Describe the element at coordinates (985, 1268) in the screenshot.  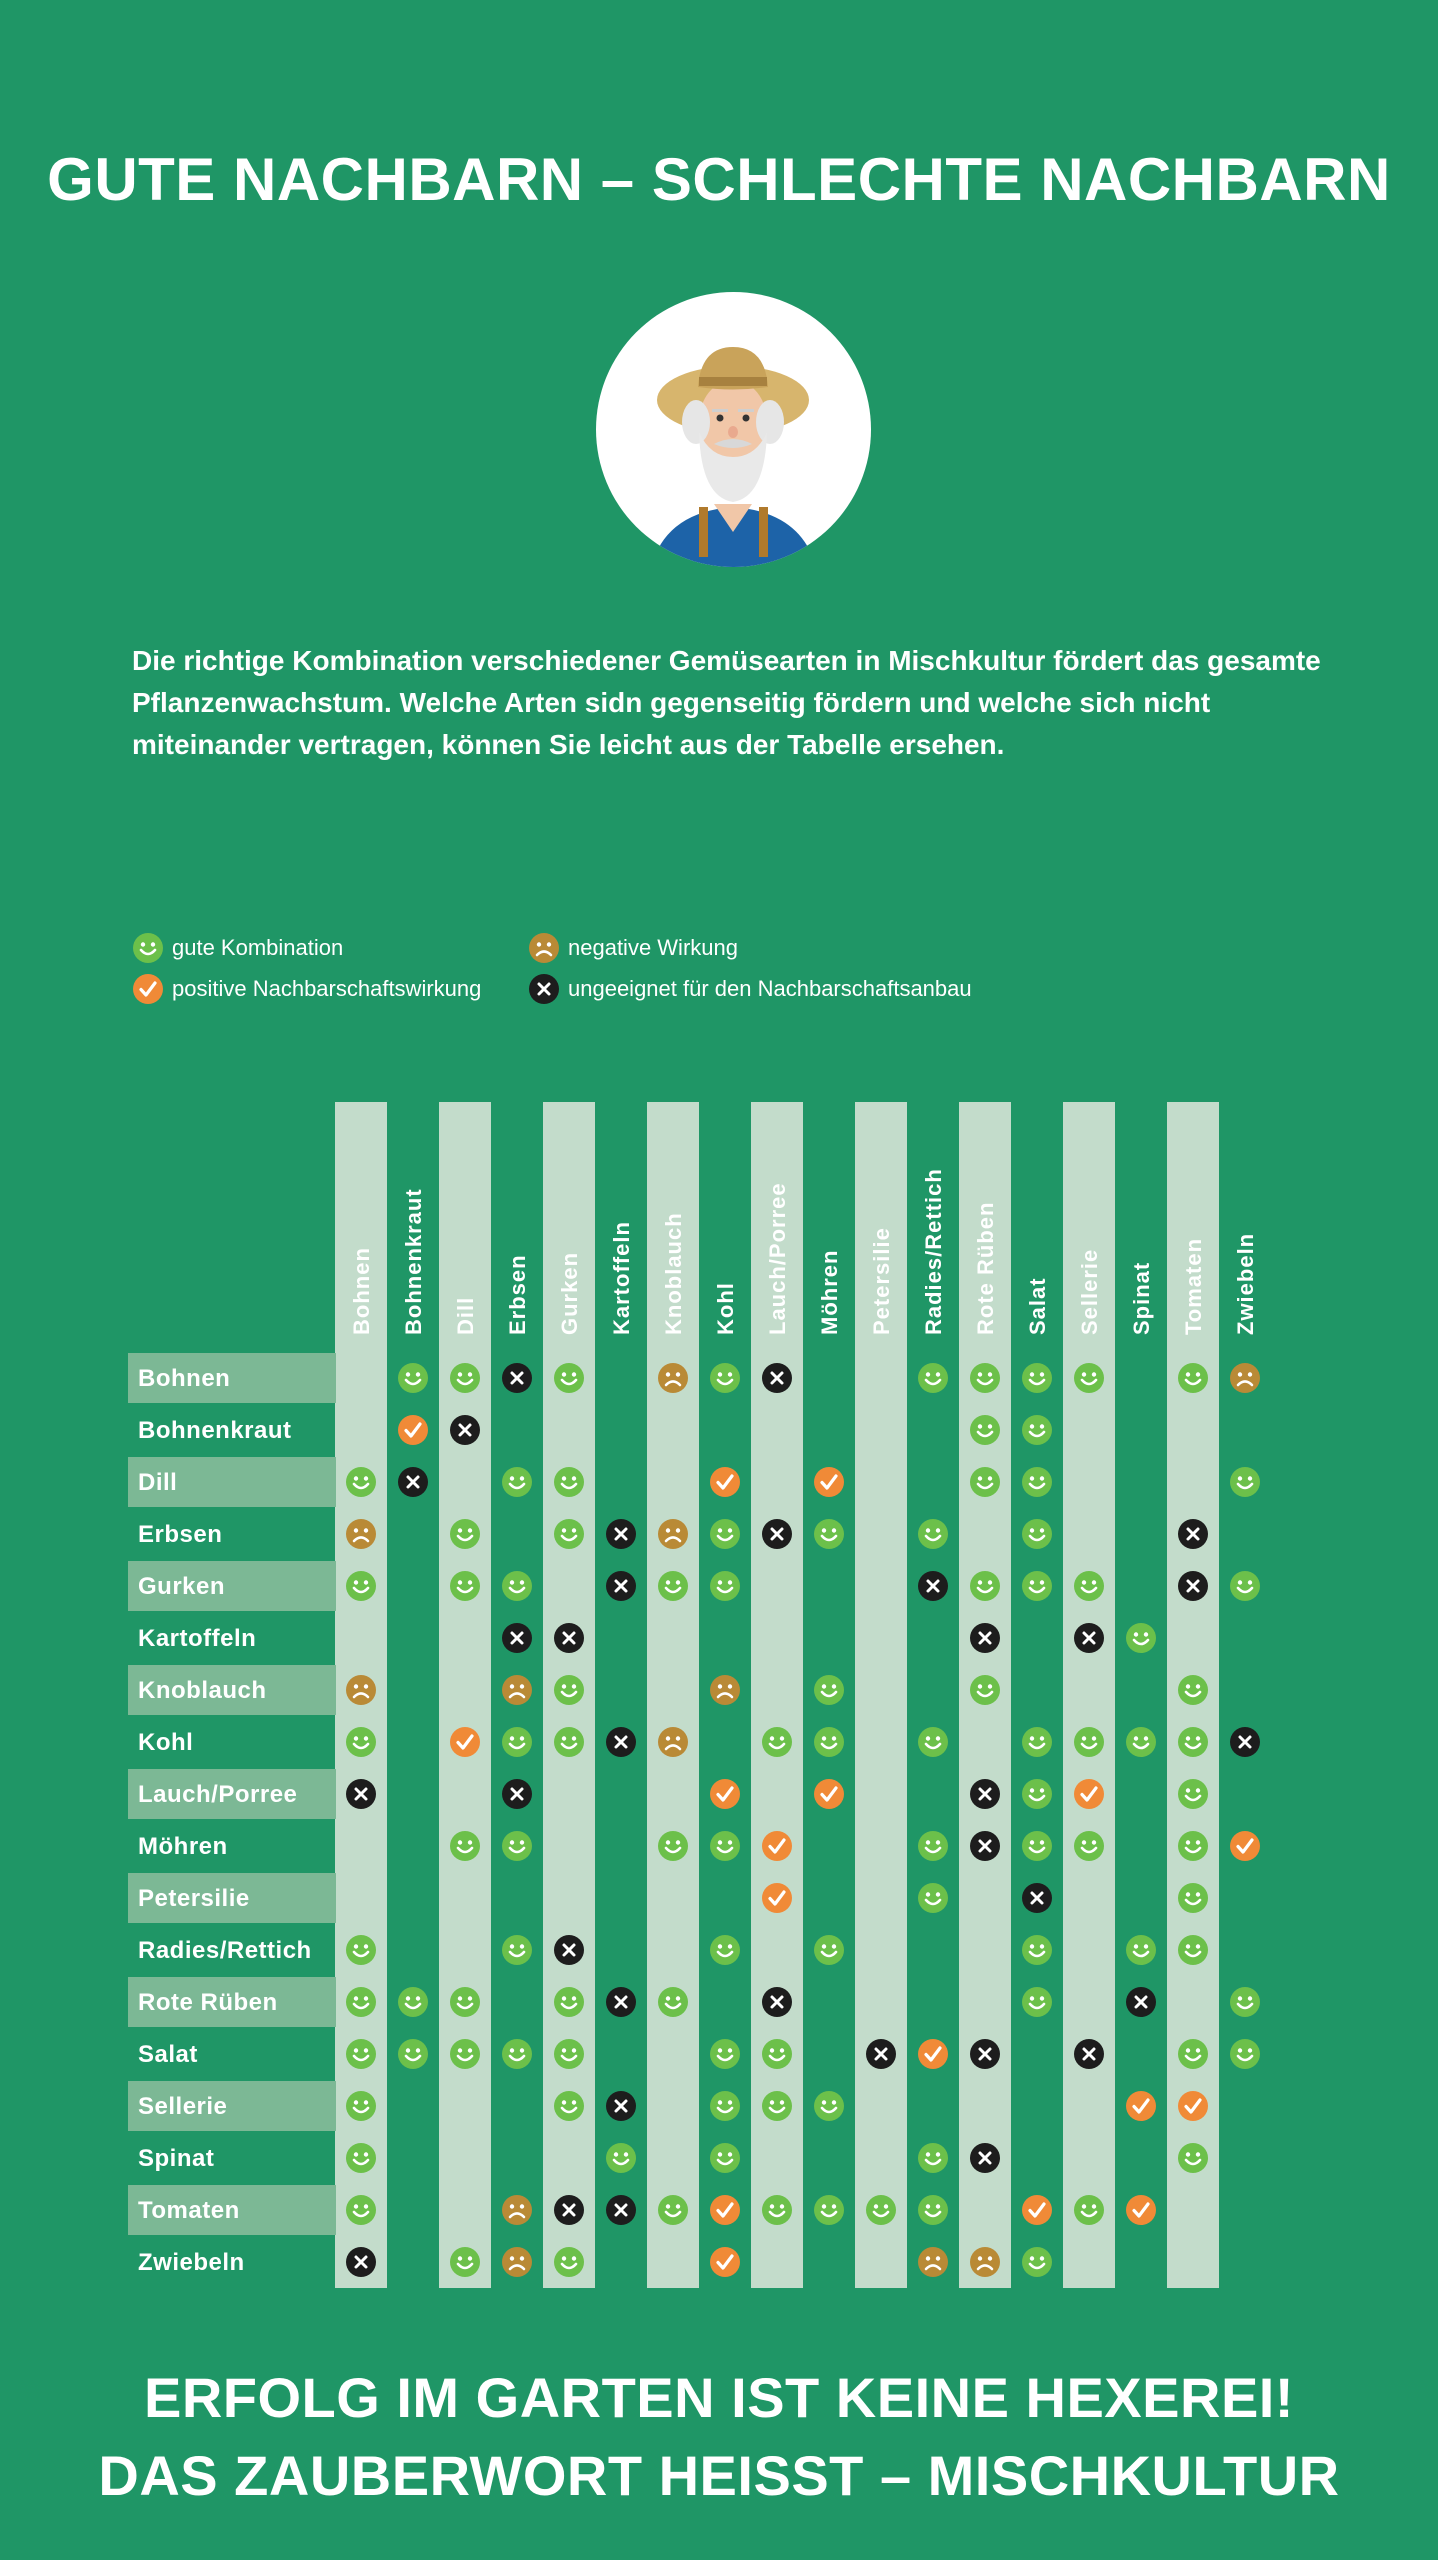
I see `column-label: Rote Rüben` at that location.